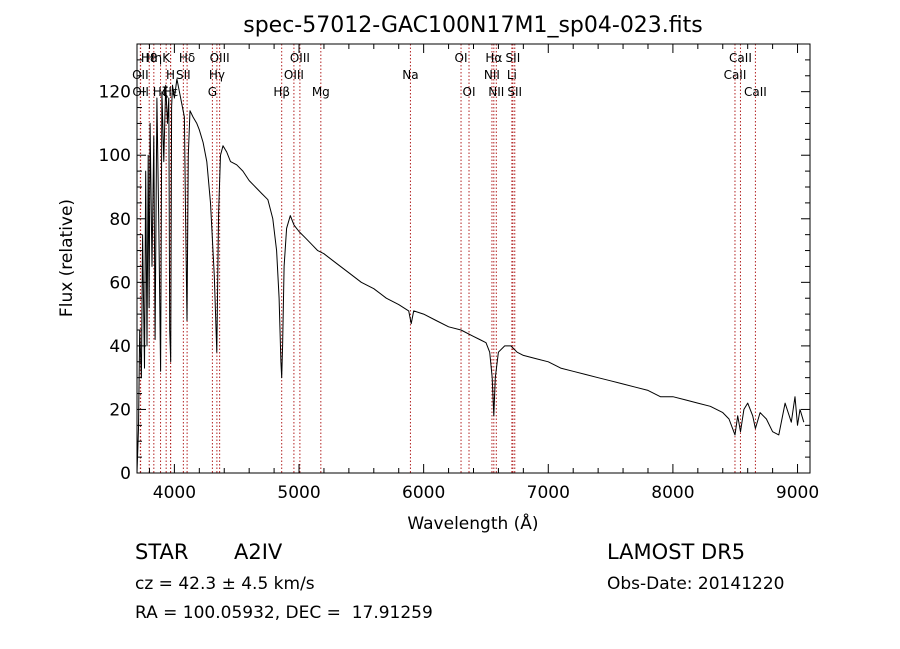 The width and height of the screenshot is (900, 649). Describe the element at coordinates (149, 58) in the screenshot. I see `line-label-H8: H8` at that location.